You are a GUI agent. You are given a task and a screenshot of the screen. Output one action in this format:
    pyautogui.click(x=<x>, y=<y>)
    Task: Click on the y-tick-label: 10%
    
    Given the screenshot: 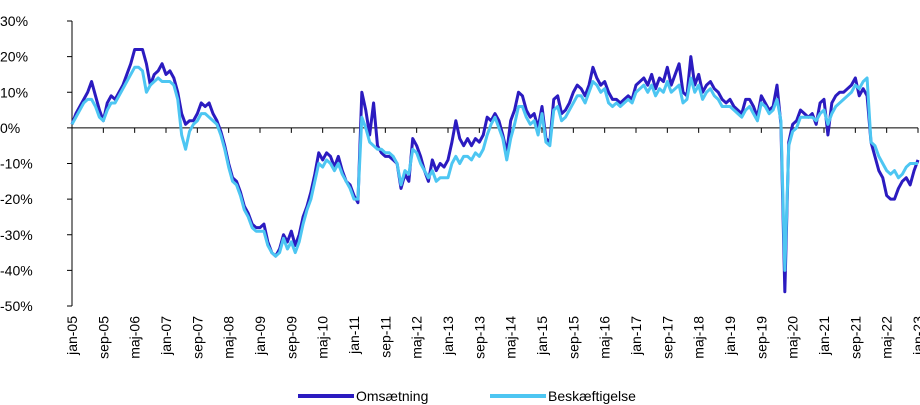 What is the action you would take?
    pyautogui.click(x=14, y=92)
    